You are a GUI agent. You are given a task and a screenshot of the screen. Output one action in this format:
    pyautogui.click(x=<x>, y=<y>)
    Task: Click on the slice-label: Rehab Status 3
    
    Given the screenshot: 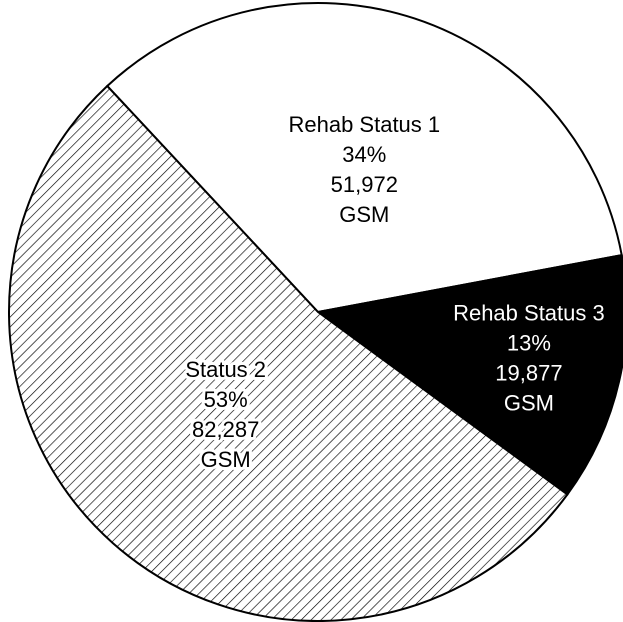 What is the action you would take?
    pyautogui.click(x=529, y=313)
    